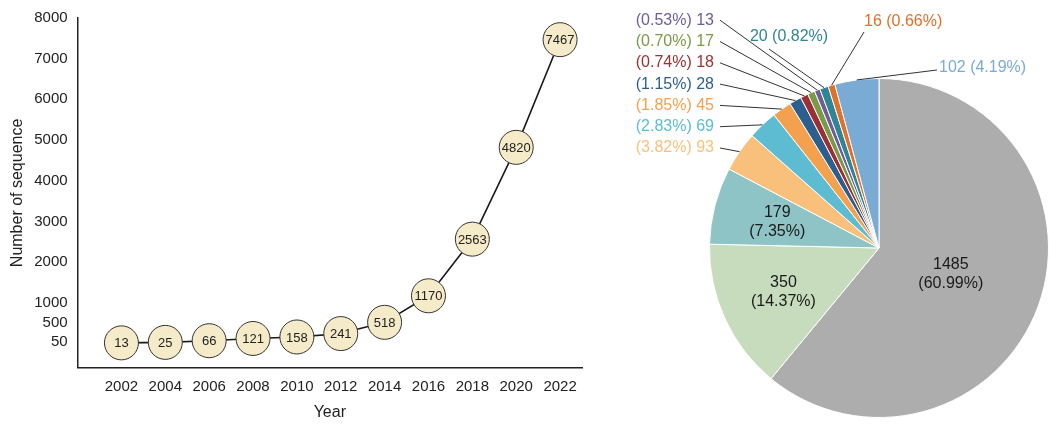  What do you see at coordinates (675, 40) in the screenshot?
I see `data-label: (0.70%) 17` at bounding box center [675, 40].